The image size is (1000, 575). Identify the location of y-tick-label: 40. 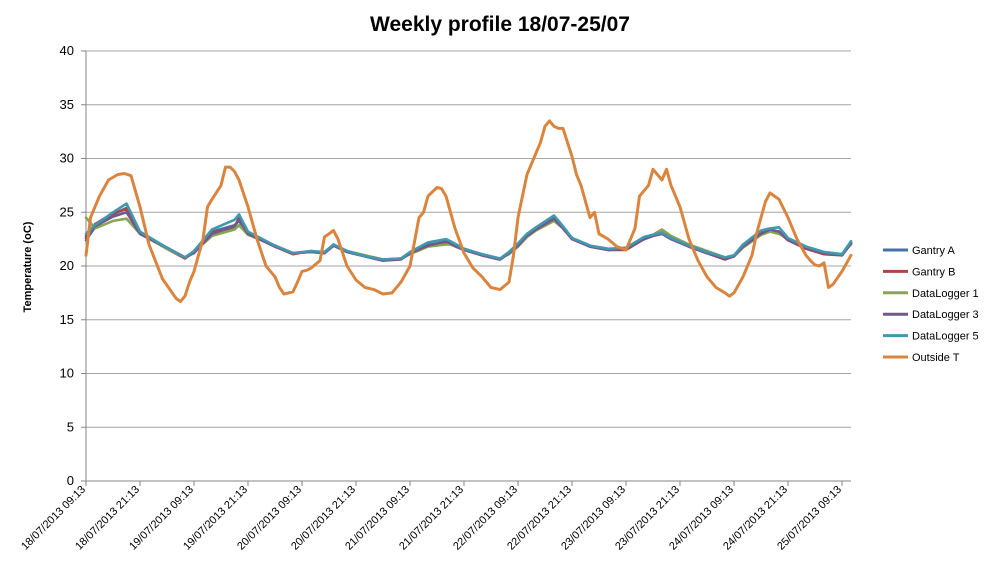
(67, 50).